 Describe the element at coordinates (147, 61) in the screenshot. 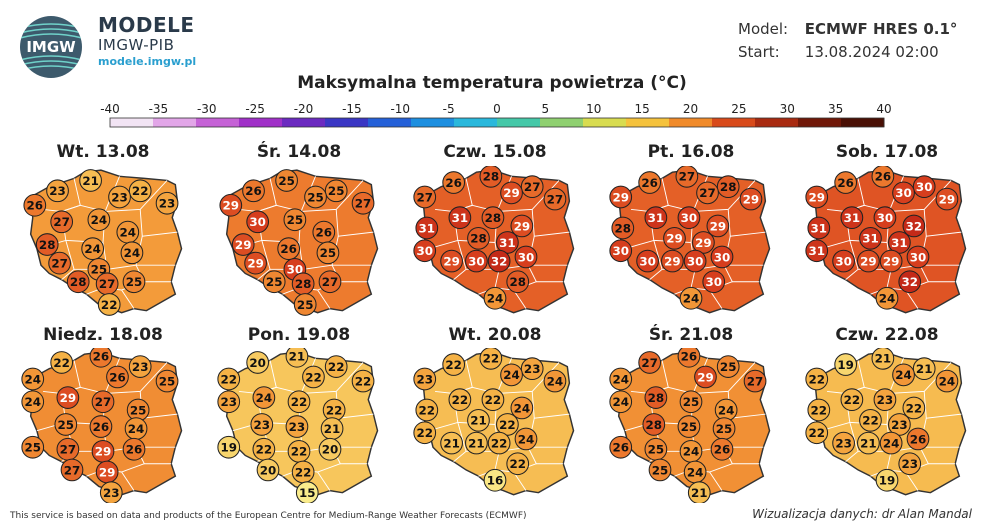

I see `brand-url: modele.imgw.pl` at that location.